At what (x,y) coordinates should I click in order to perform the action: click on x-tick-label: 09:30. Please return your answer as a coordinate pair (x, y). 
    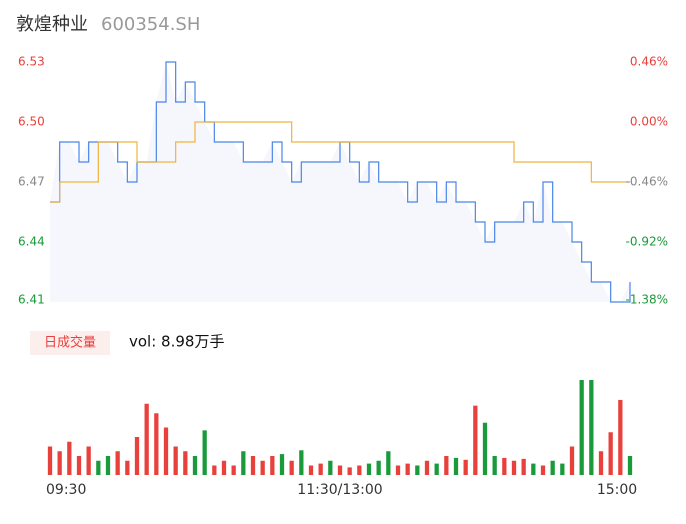
    Looking at the image, I should click on (66, 490).